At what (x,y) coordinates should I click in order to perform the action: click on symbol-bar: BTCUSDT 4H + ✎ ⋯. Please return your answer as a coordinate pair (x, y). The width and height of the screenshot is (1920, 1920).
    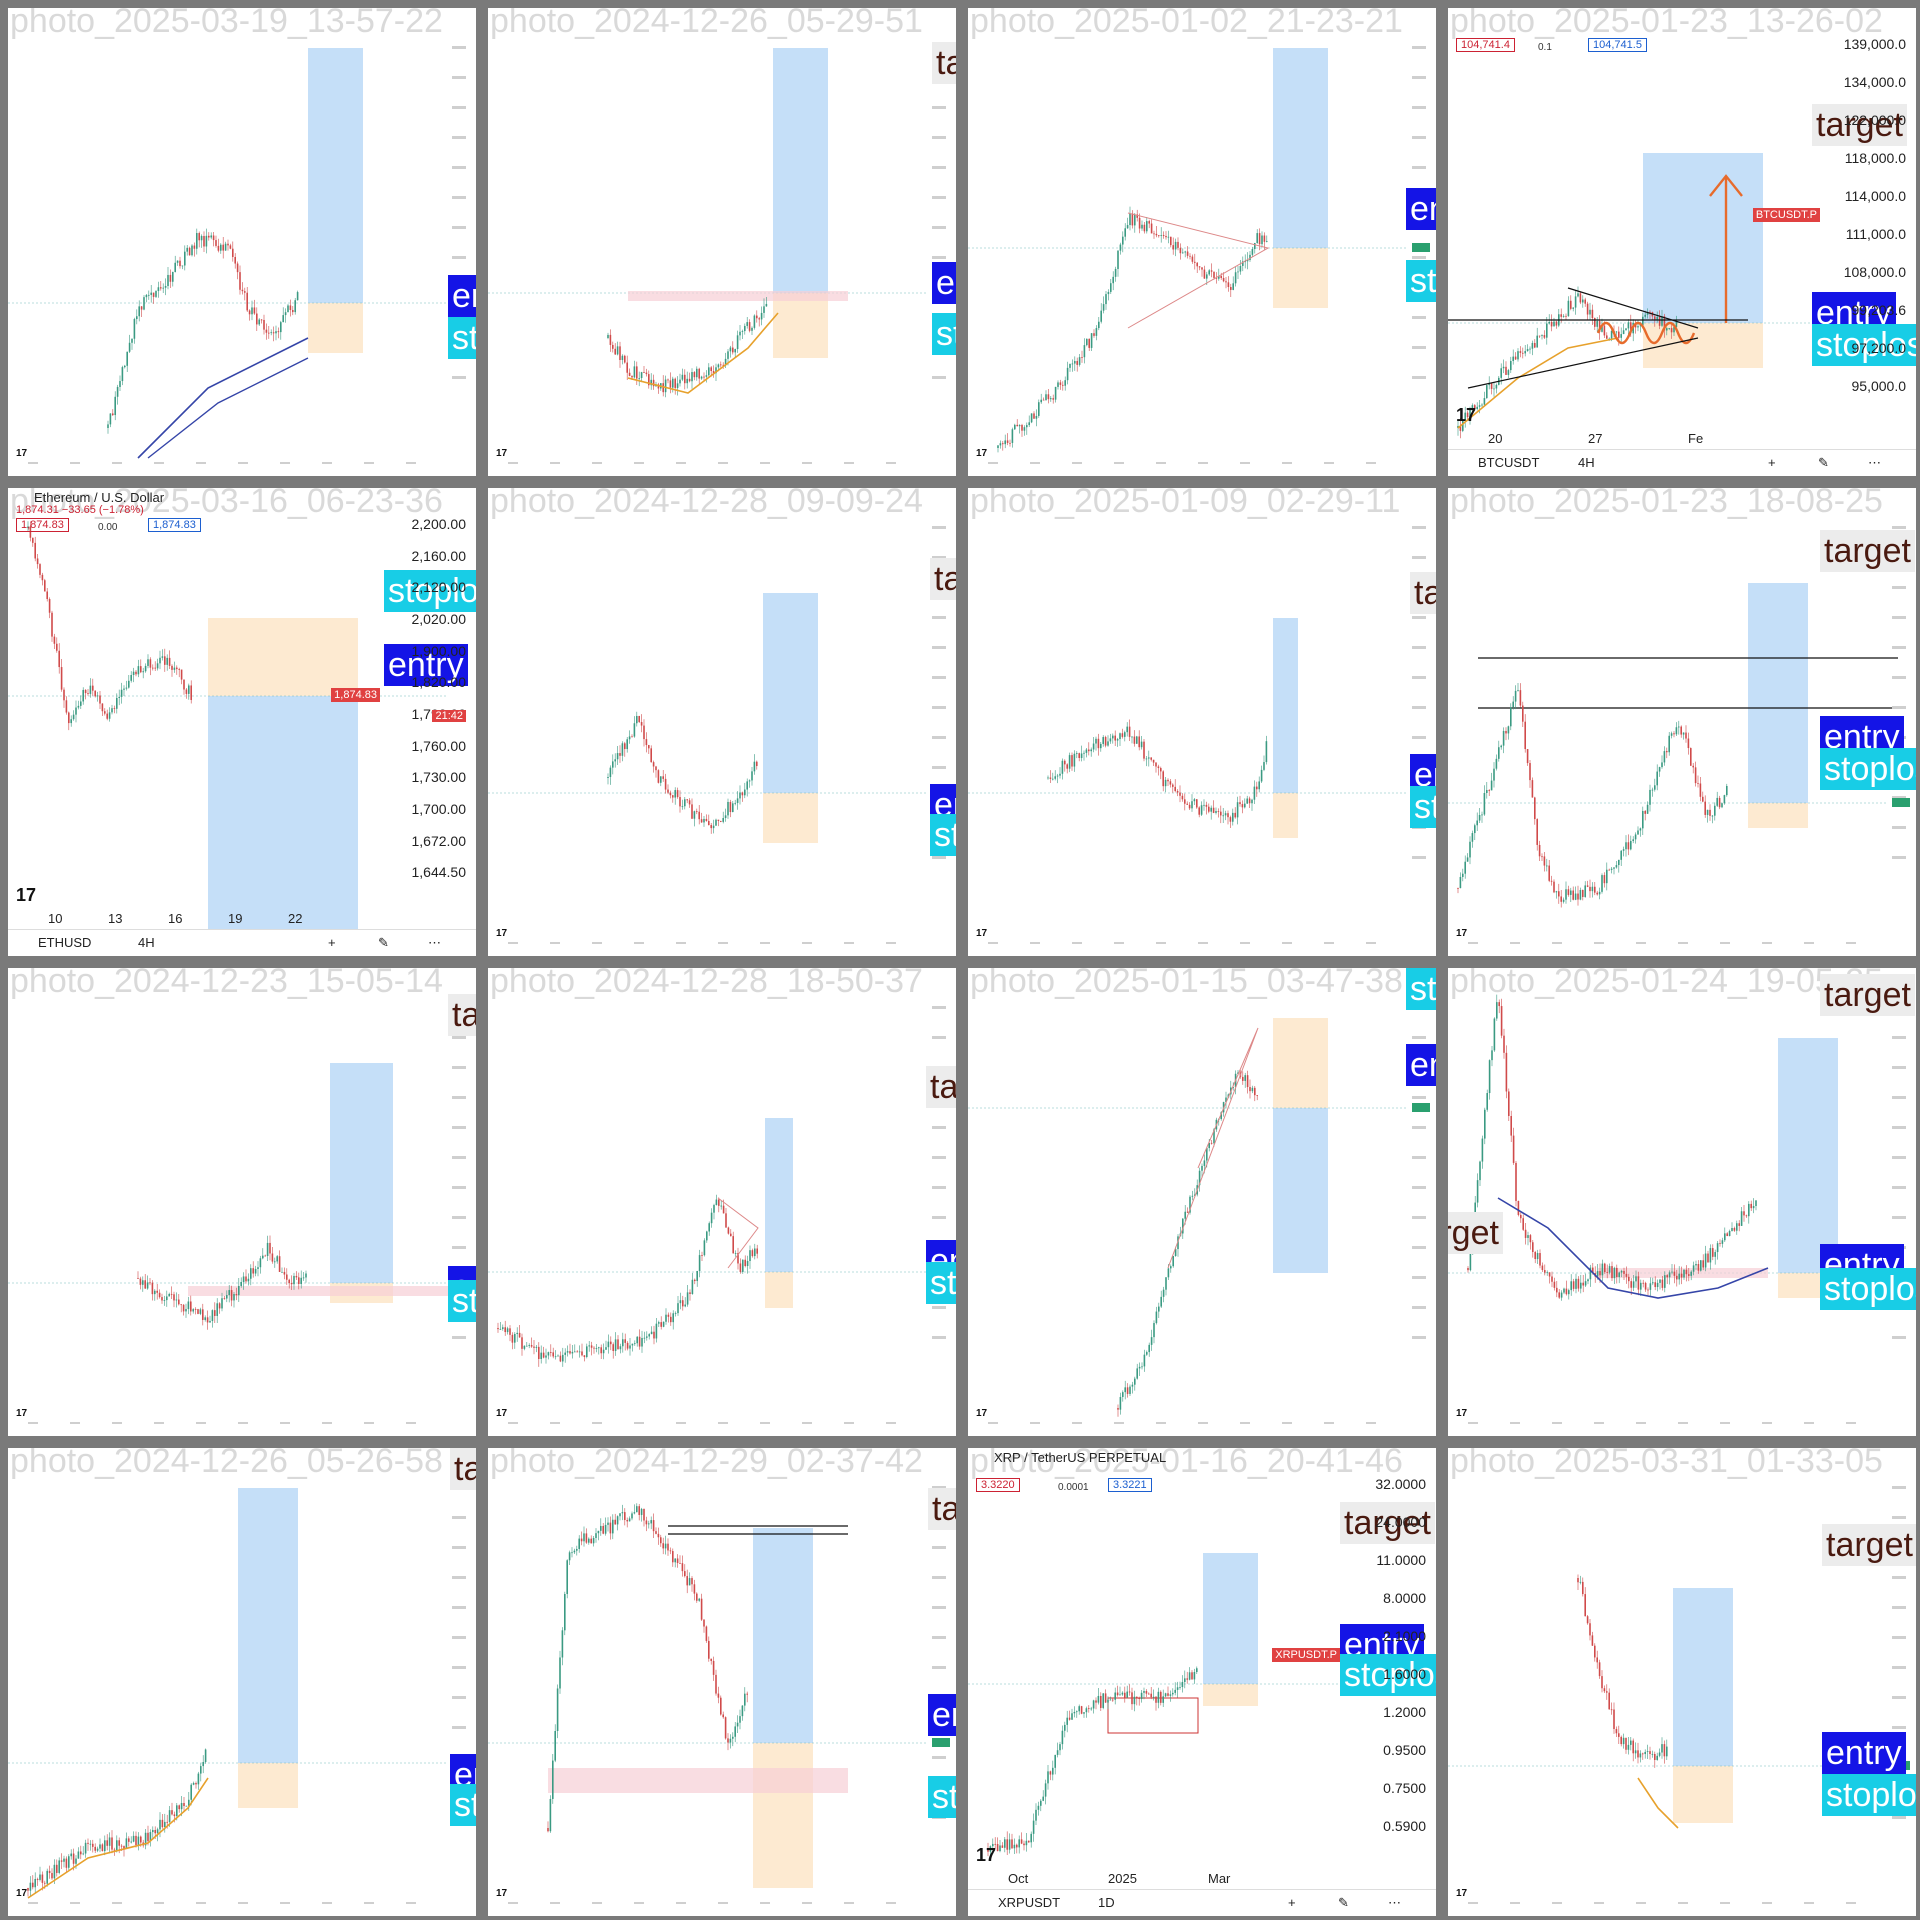
    Looking at the image, I should click on (1682, 462).